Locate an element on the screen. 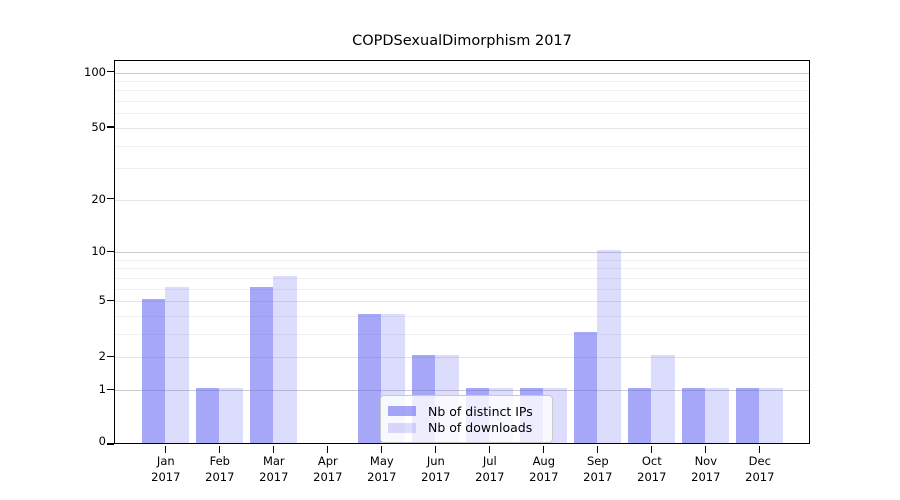 This screenshot has width=900, height=500. legend-swatch-distinct-ips is located at coordinates (402, 411).